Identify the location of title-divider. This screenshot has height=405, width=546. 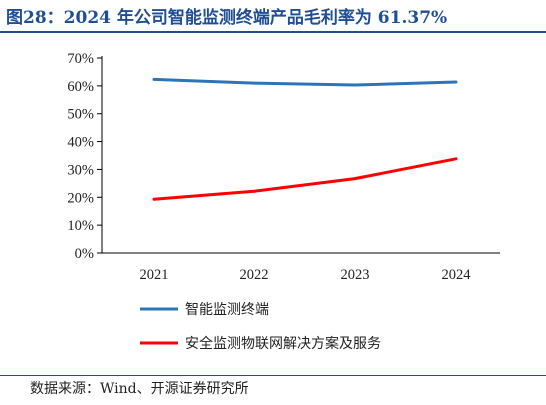
(273, 32).